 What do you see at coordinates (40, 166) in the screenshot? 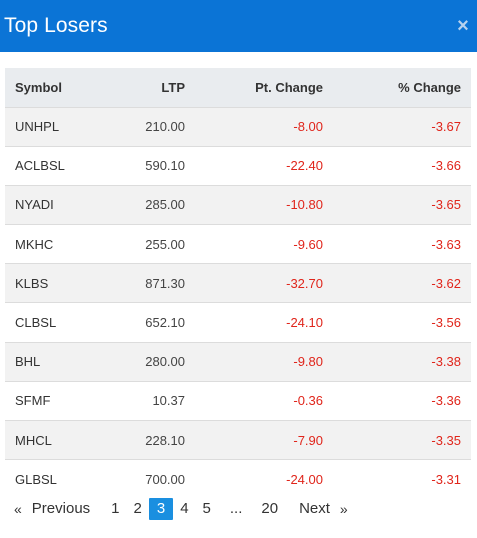
I see `cell-symbol: ACLBSL` at bounding box center [40, 166].